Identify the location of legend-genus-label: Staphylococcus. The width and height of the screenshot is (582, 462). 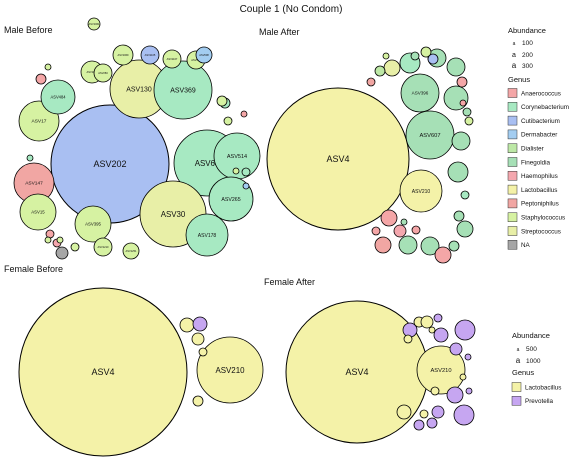
(543, 218).